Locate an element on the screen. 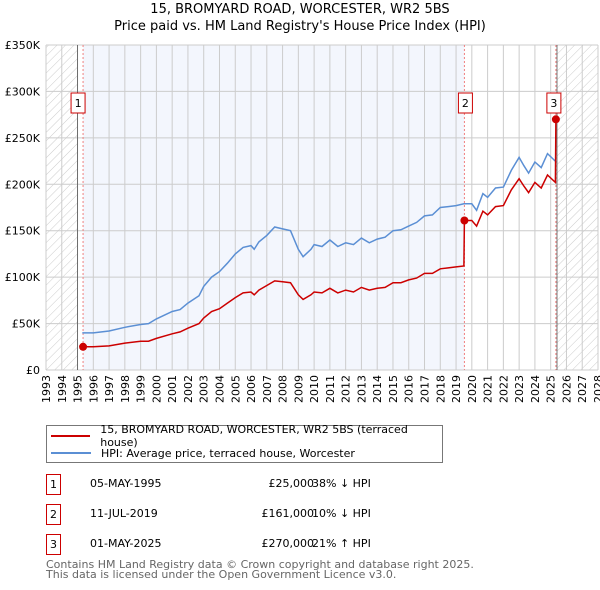  x-tick-label: 2016 is located at coordinates (409, 389).